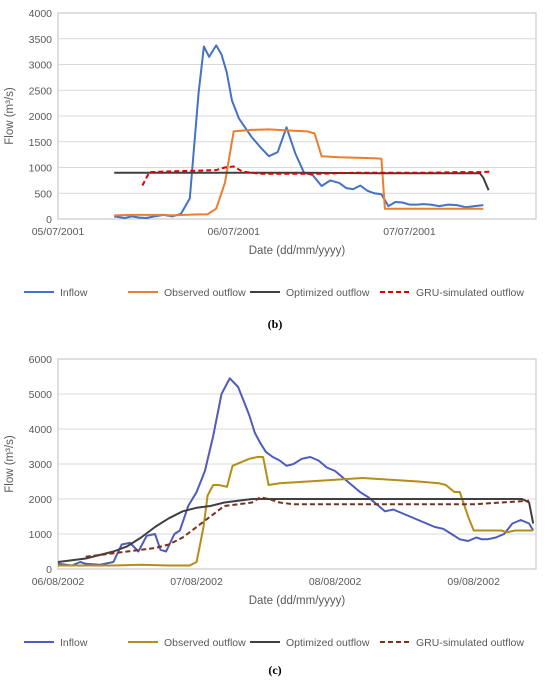  Describe the element at coordinates (58, 232) in the screenshot. I see `x-tick-label: 05/07/2001` at that location.